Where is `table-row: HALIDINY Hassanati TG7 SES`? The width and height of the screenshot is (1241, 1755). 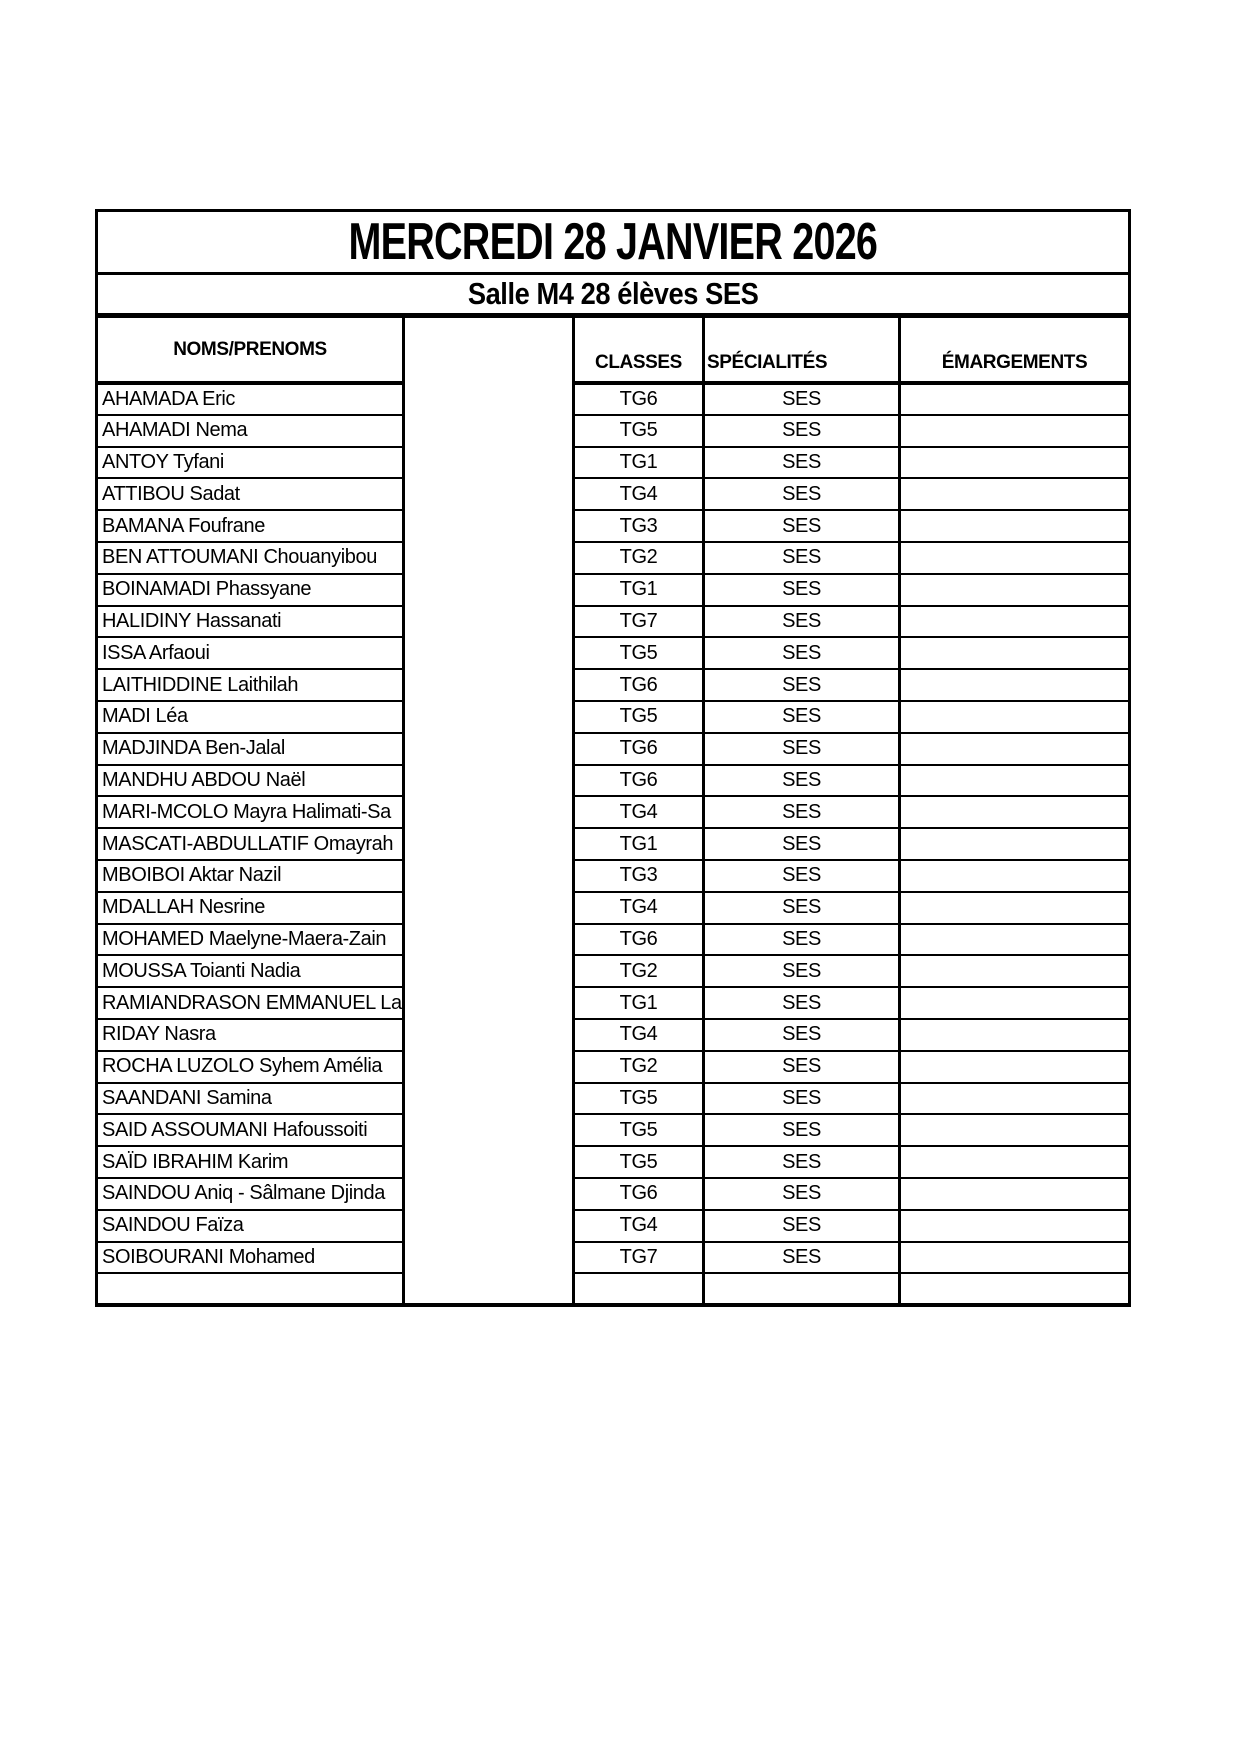
table-row: HALIDINY Hassanati TG7 SES is located at coordinates (613, 621).